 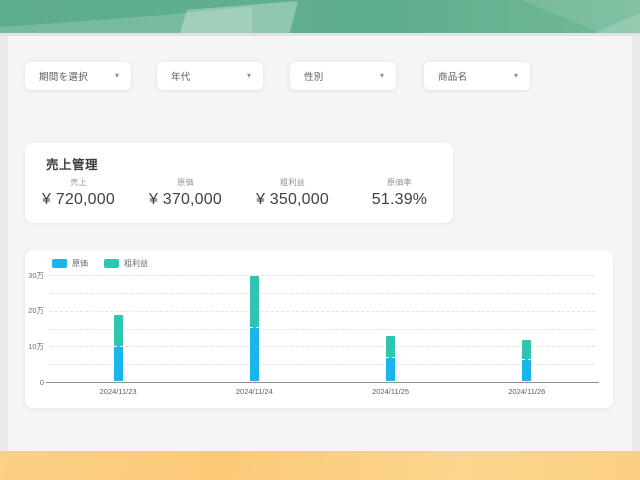 What do you see at coordinates (239, 16) in the screenshot?
I see `header-wedge-decoration` at bounding box center [239, 16].